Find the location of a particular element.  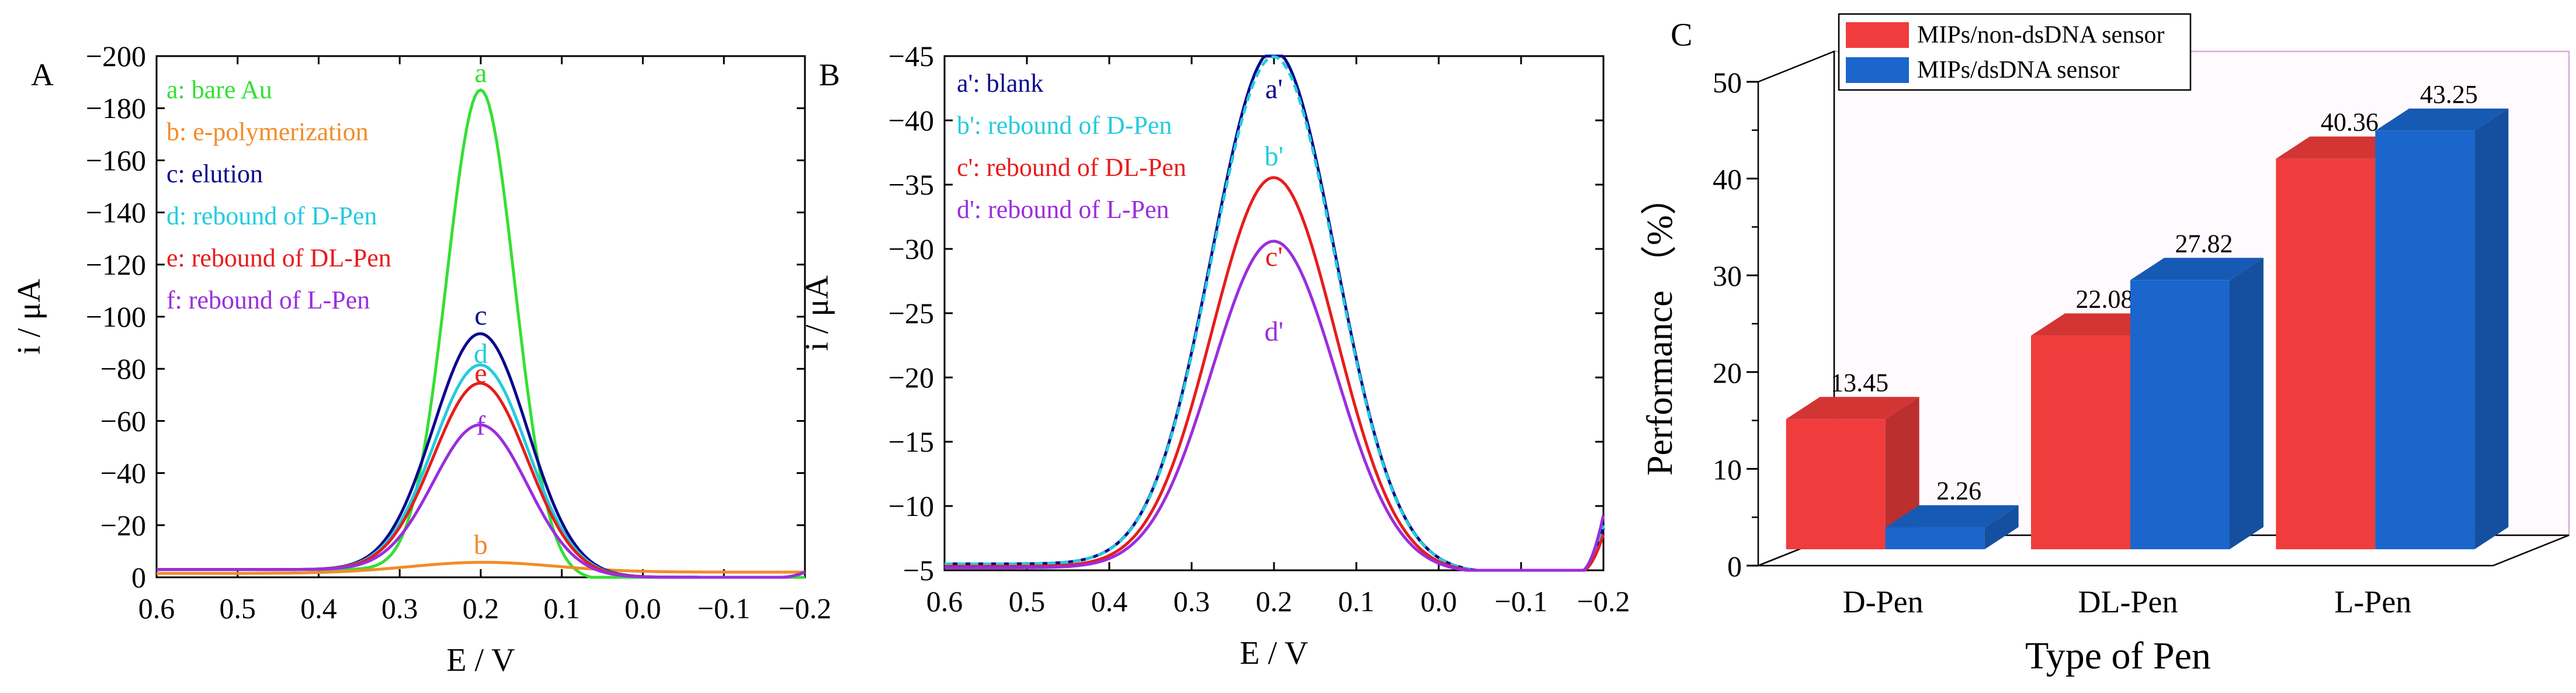

legend-entry: d: rebound of D-Pen is located at coordinates (271, 216).